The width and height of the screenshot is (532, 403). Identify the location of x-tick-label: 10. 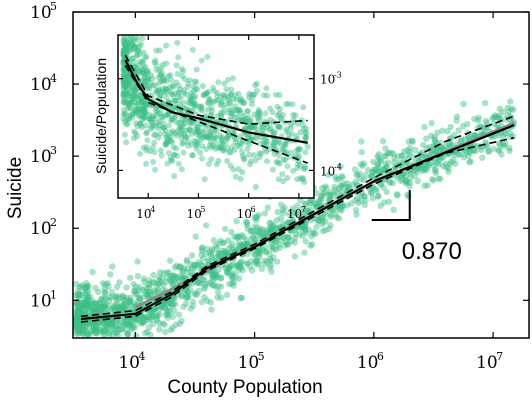
(193, 214).